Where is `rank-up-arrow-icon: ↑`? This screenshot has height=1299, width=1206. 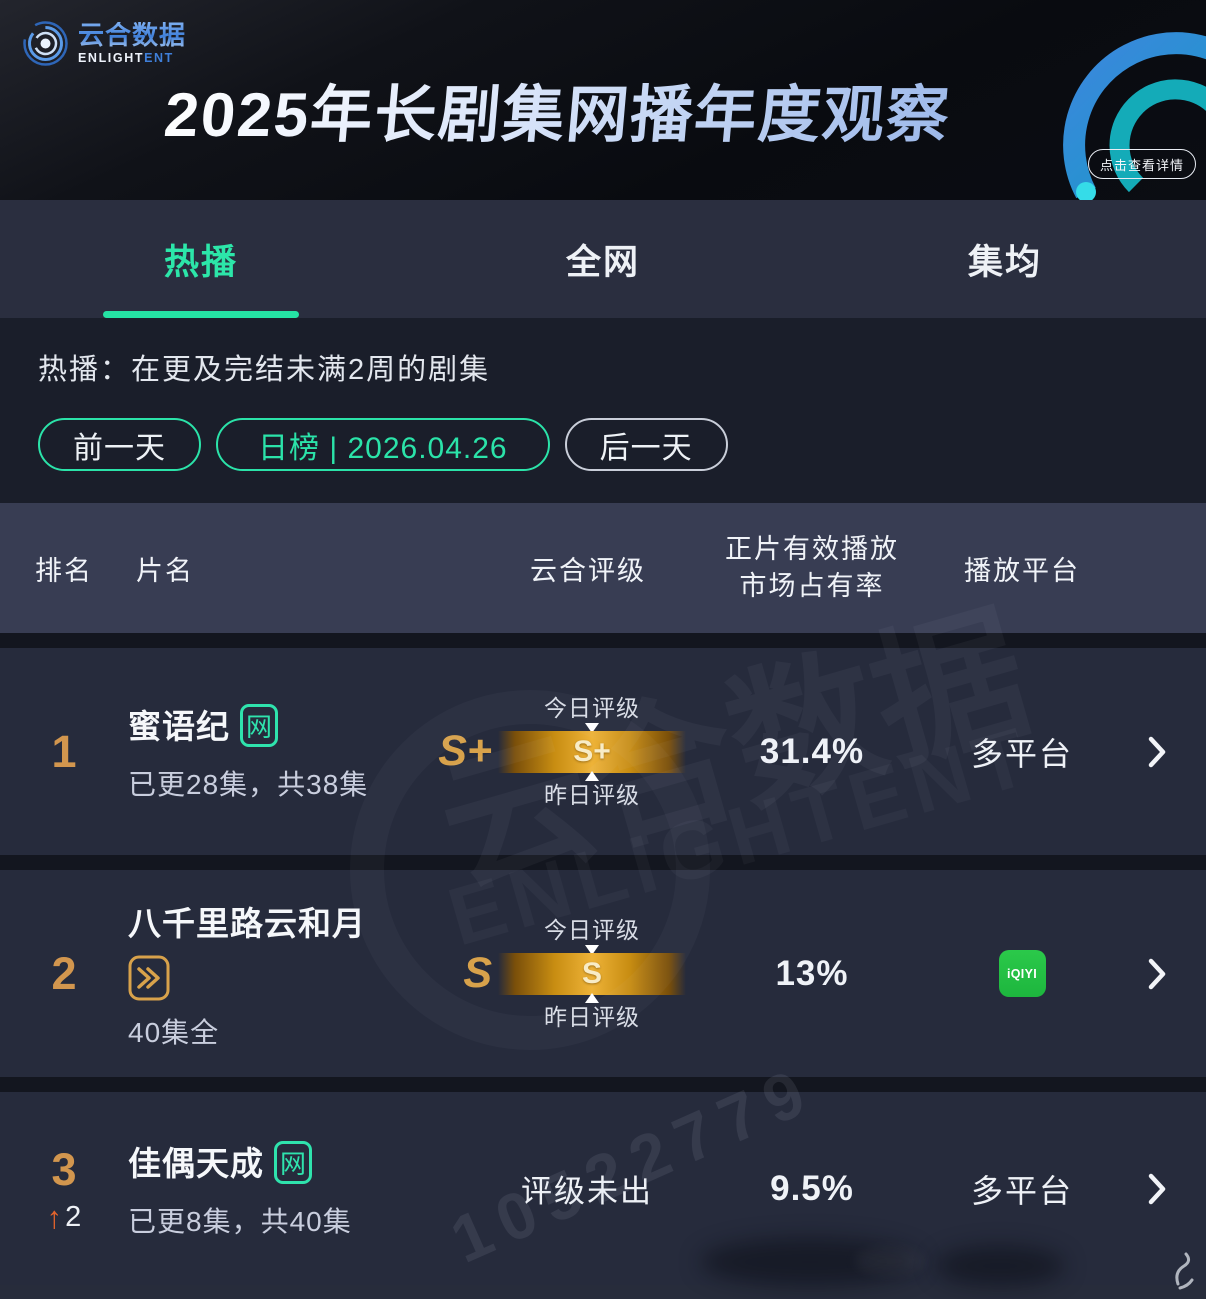 rank-up-arrow-icon: ↑ is located at coordinates (54, 1217).